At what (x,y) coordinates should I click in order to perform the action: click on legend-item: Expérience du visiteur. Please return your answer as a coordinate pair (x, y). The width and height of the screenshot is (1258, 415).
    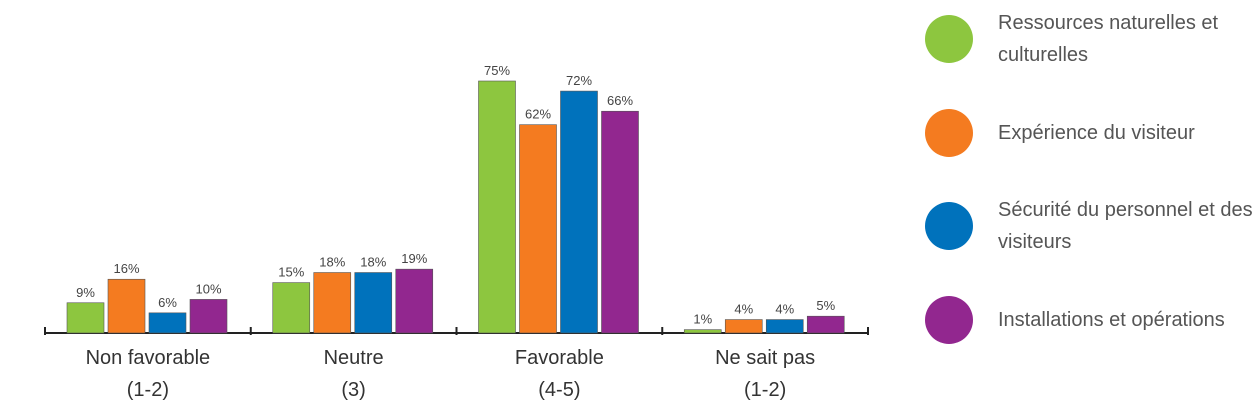
    Looking at the image, I should click on (1089, 133).